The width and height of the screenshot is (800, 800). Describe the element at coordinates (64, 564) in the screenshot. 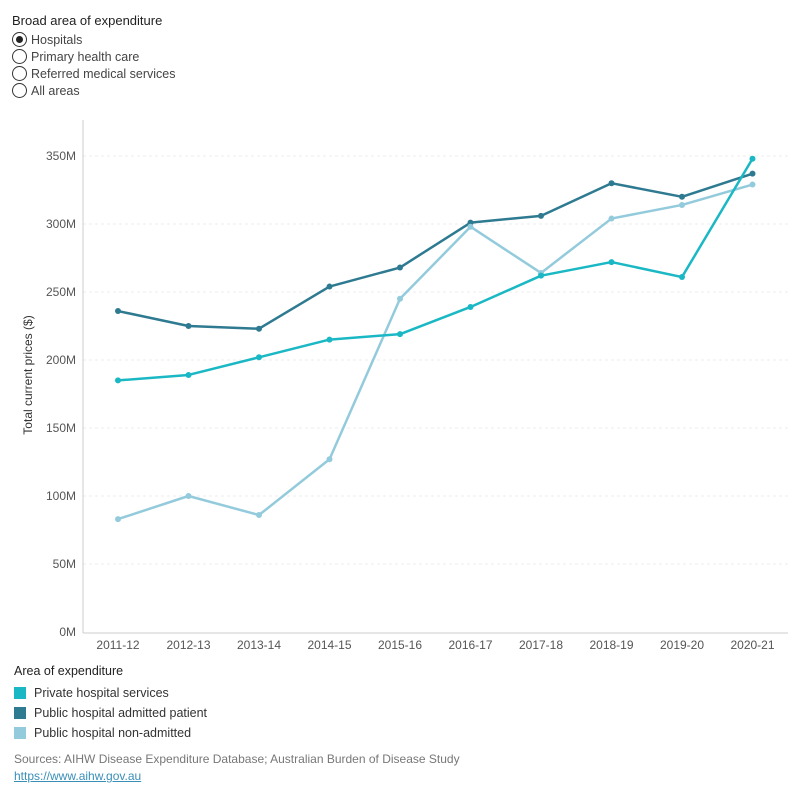

I see `y-tick-label: 50M` at that location.